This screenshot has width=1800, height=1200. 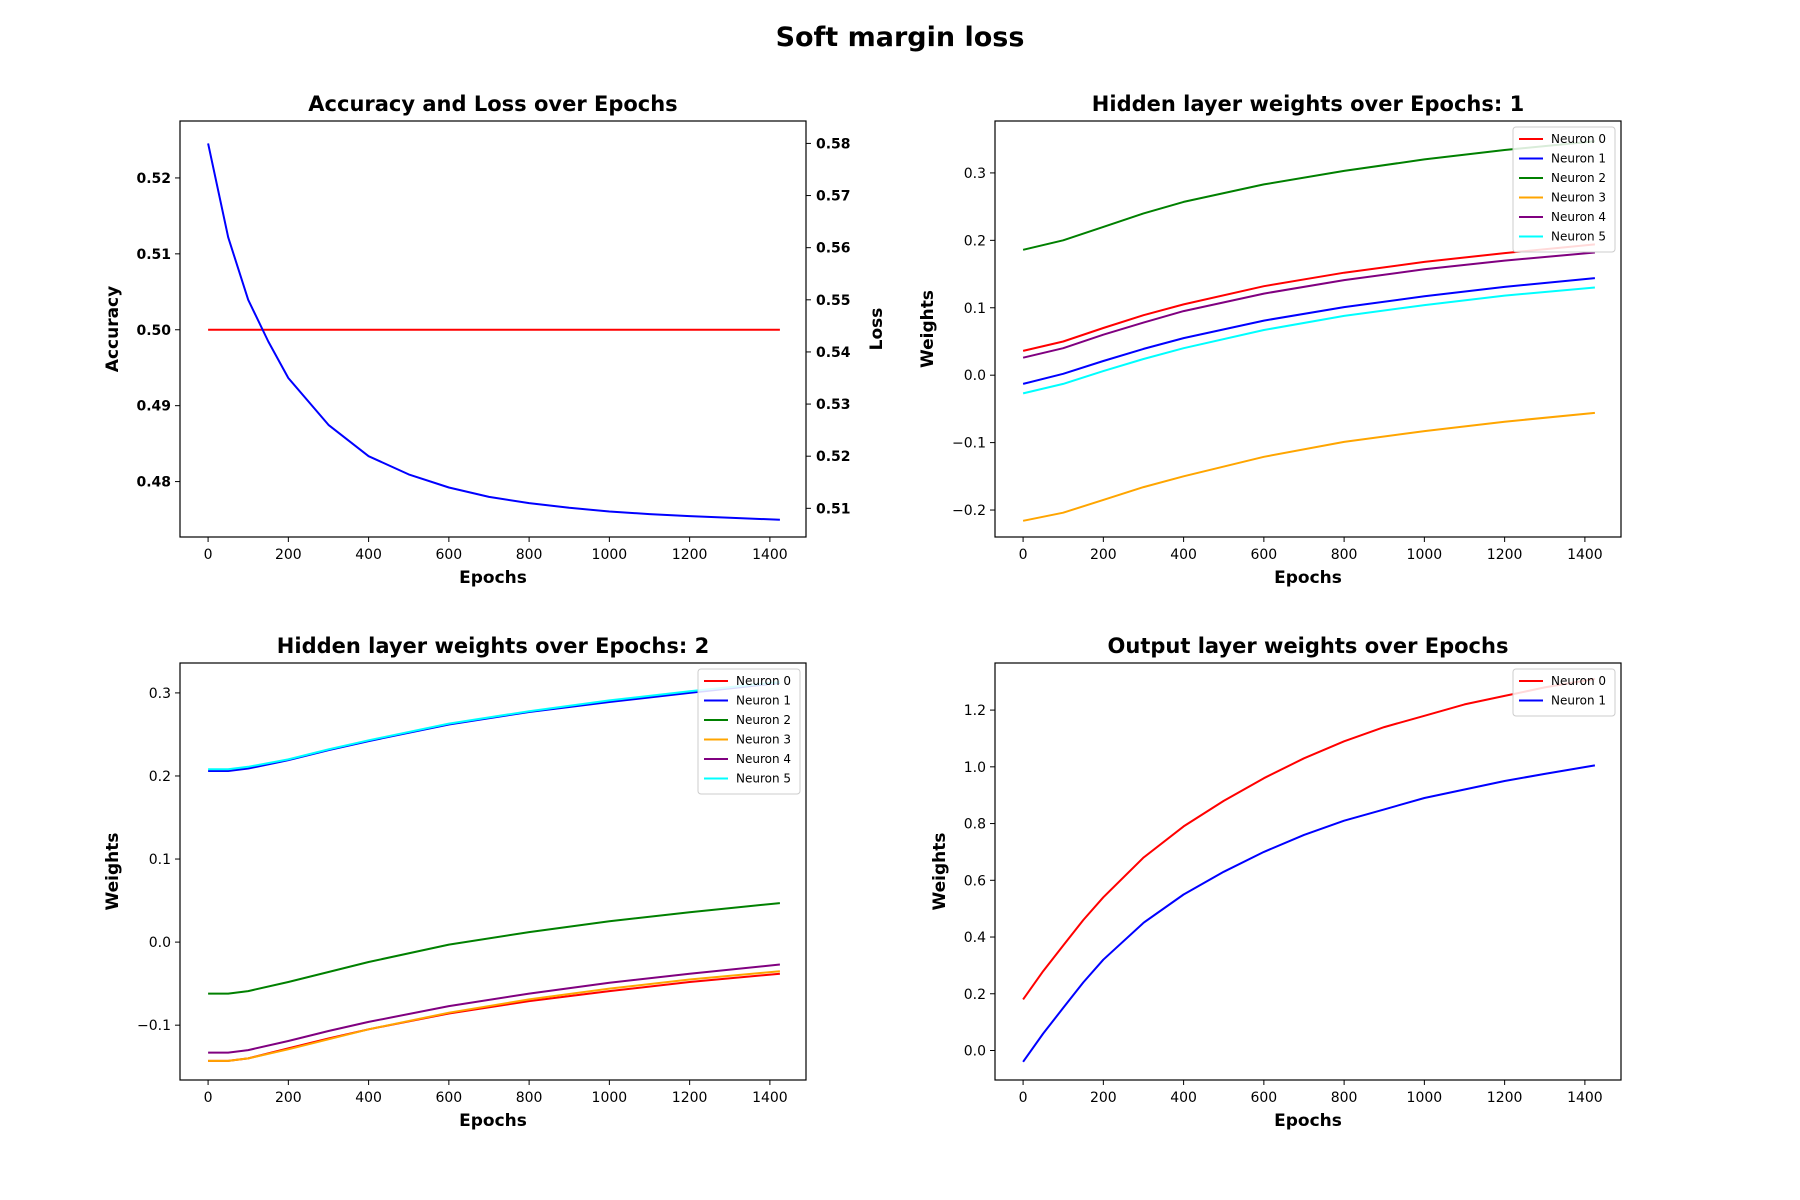 I want to click on y-tick-label: 0.8, so click(x=975, y=825).